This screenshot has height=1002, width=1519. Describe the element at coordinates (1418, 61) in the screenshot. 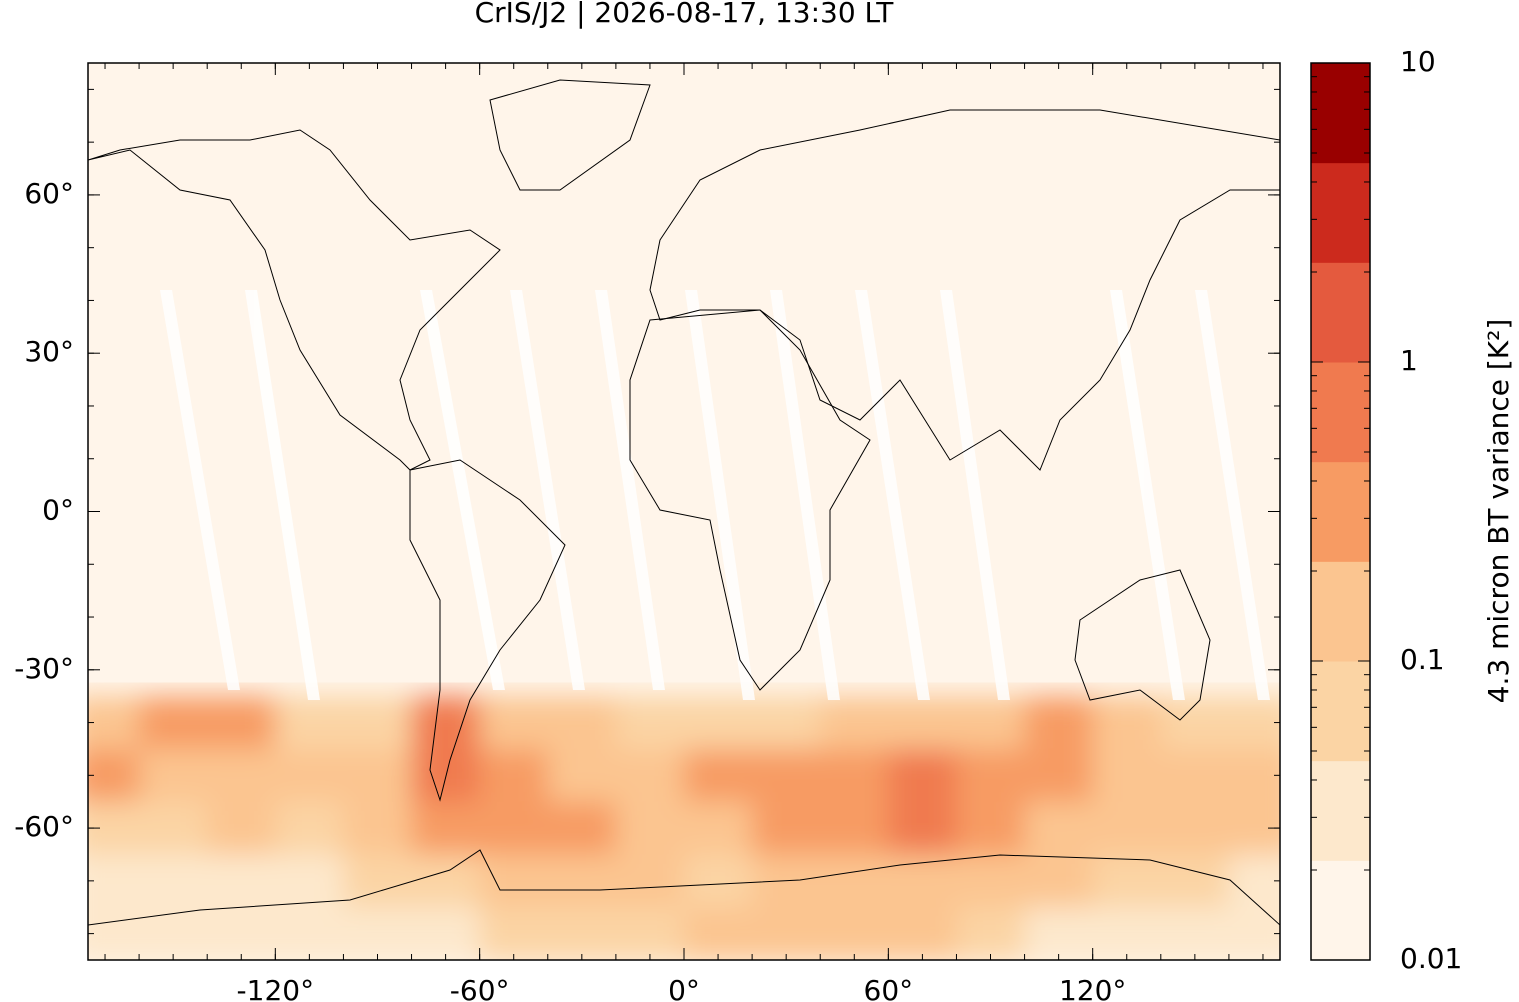

I see `colorbar-tick-label: 10` at that location.